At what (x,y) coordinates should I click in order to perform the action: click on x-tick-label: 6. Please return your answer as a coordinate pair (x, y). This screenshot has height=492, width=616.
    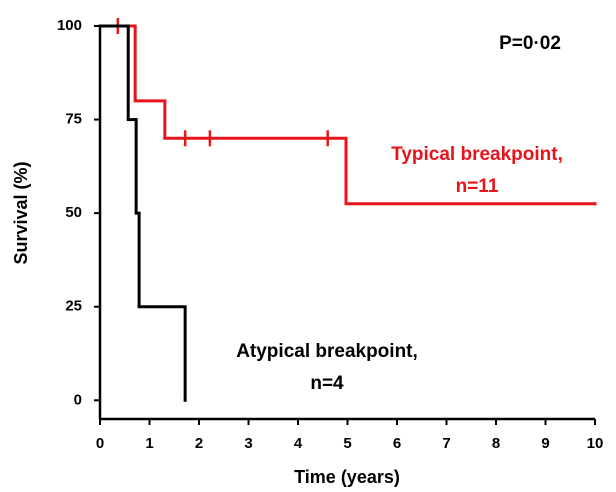
    Looking at the image, I should click on (397, 443).